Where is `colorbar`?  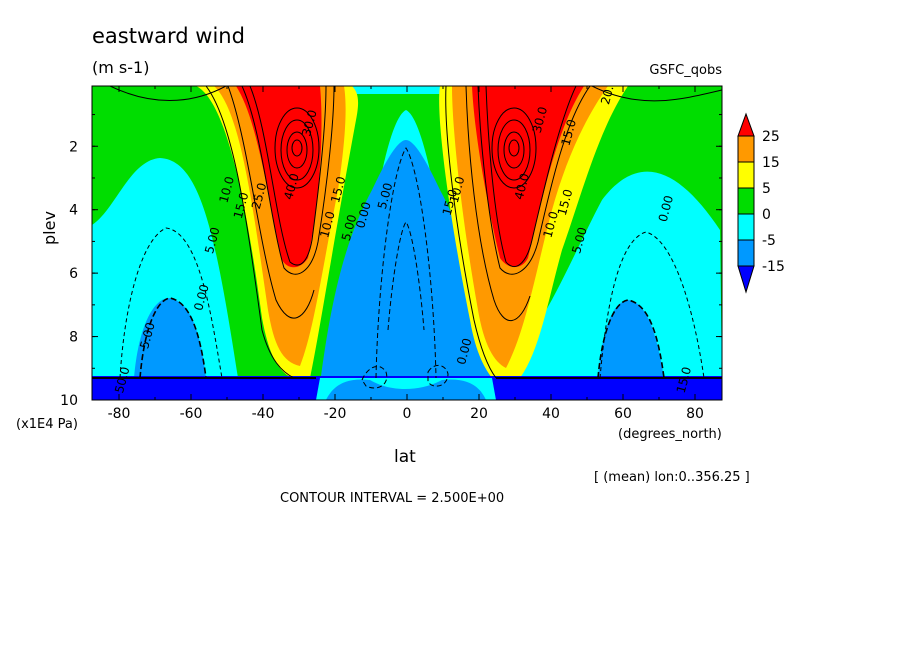 colorbar is located at coordinates (746, 203).